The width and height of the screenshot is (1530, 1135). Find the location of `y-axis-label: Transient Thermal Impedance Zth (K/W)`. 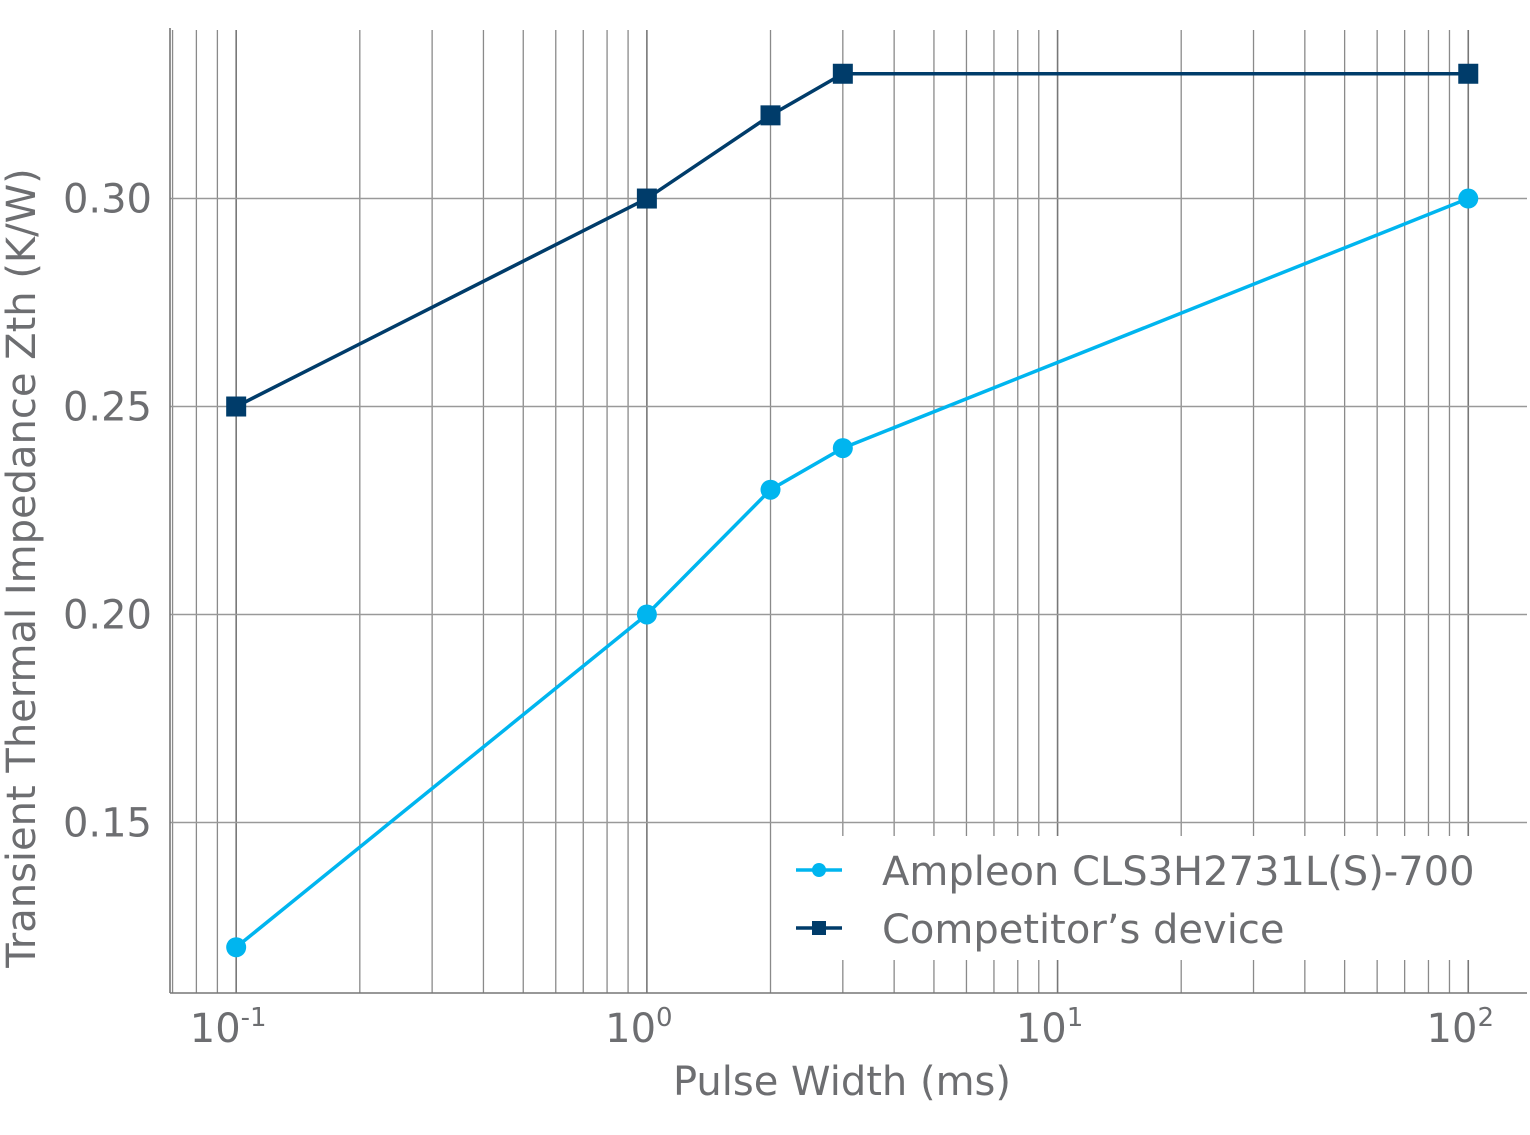

y-axis-label: Transient Thermal Impedance Zth (K/W) is located at coordinates (22, 568).